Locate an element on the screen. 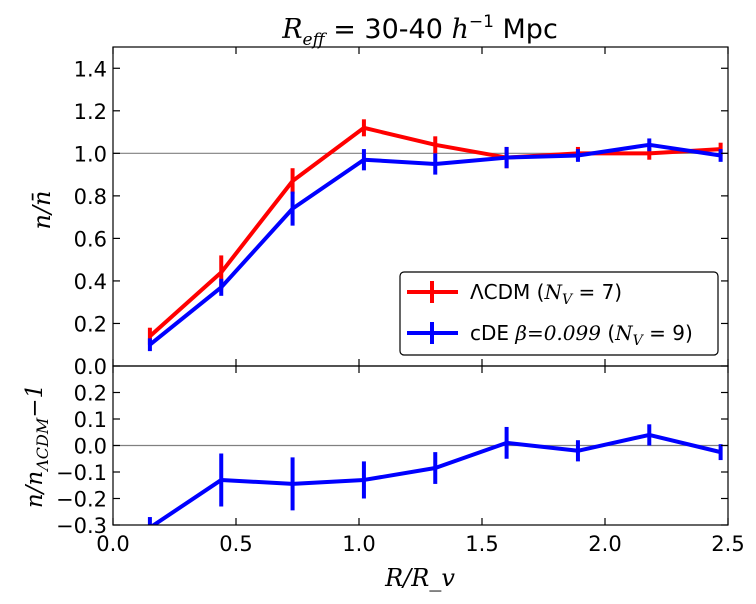  legend-lcdm-b: = 7) is located at coordinates (597, 292).